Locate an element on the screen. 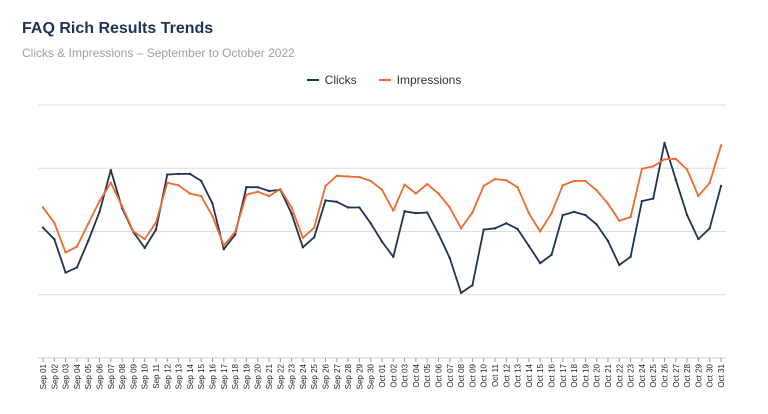 This screenshot has height=414, width=768. x-tick-label: Oct 02 is located at coordinates (393, 375).